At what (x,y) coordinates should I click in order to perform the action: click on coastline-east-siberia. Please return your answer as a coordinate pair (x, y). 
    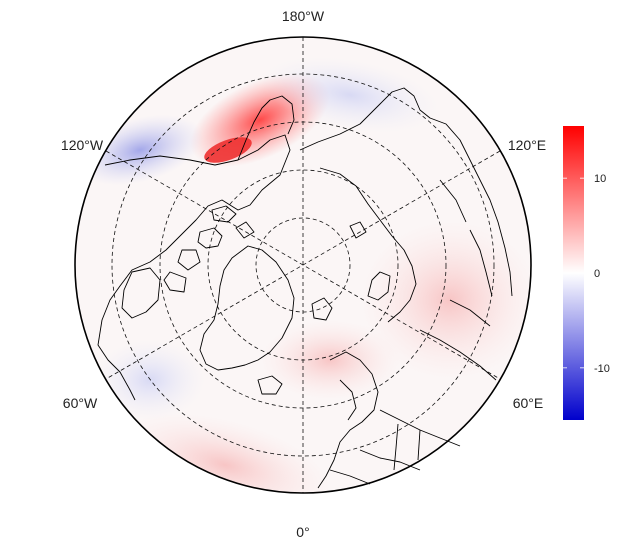
    Looking at the image, I should click on (406, 192).